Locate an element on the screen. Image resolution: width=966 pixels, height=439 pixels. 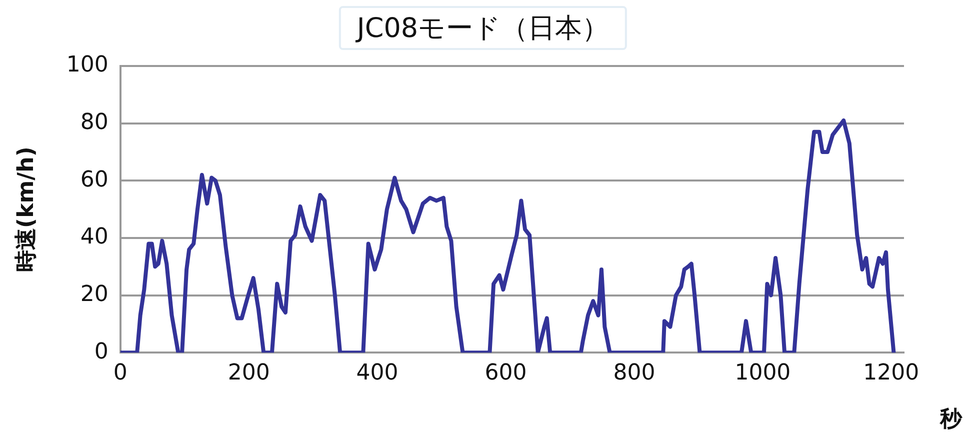
y-tick-label: 0 is located at coordinates (101, 351).